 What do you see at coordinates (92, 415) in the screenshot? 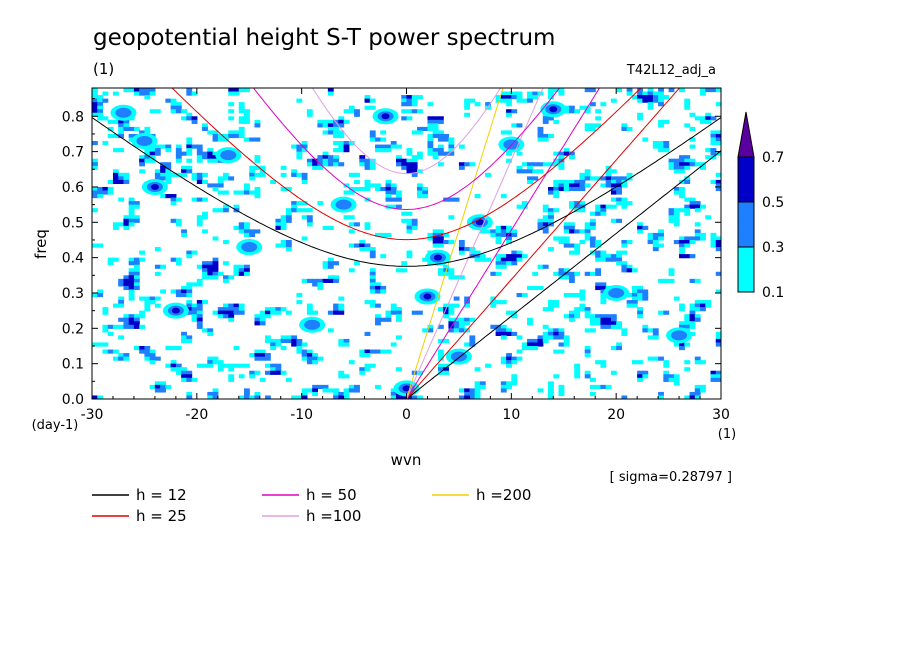
I see `x-tick-label: -30` at bounding box center [92, 415].